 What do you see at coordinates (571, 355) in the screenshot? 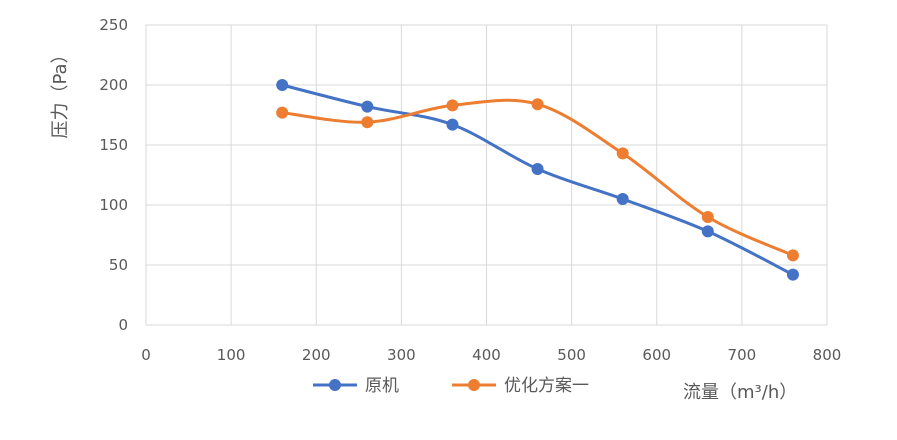
I see `x-tick-label: 500` at bounding box center [571, 355].